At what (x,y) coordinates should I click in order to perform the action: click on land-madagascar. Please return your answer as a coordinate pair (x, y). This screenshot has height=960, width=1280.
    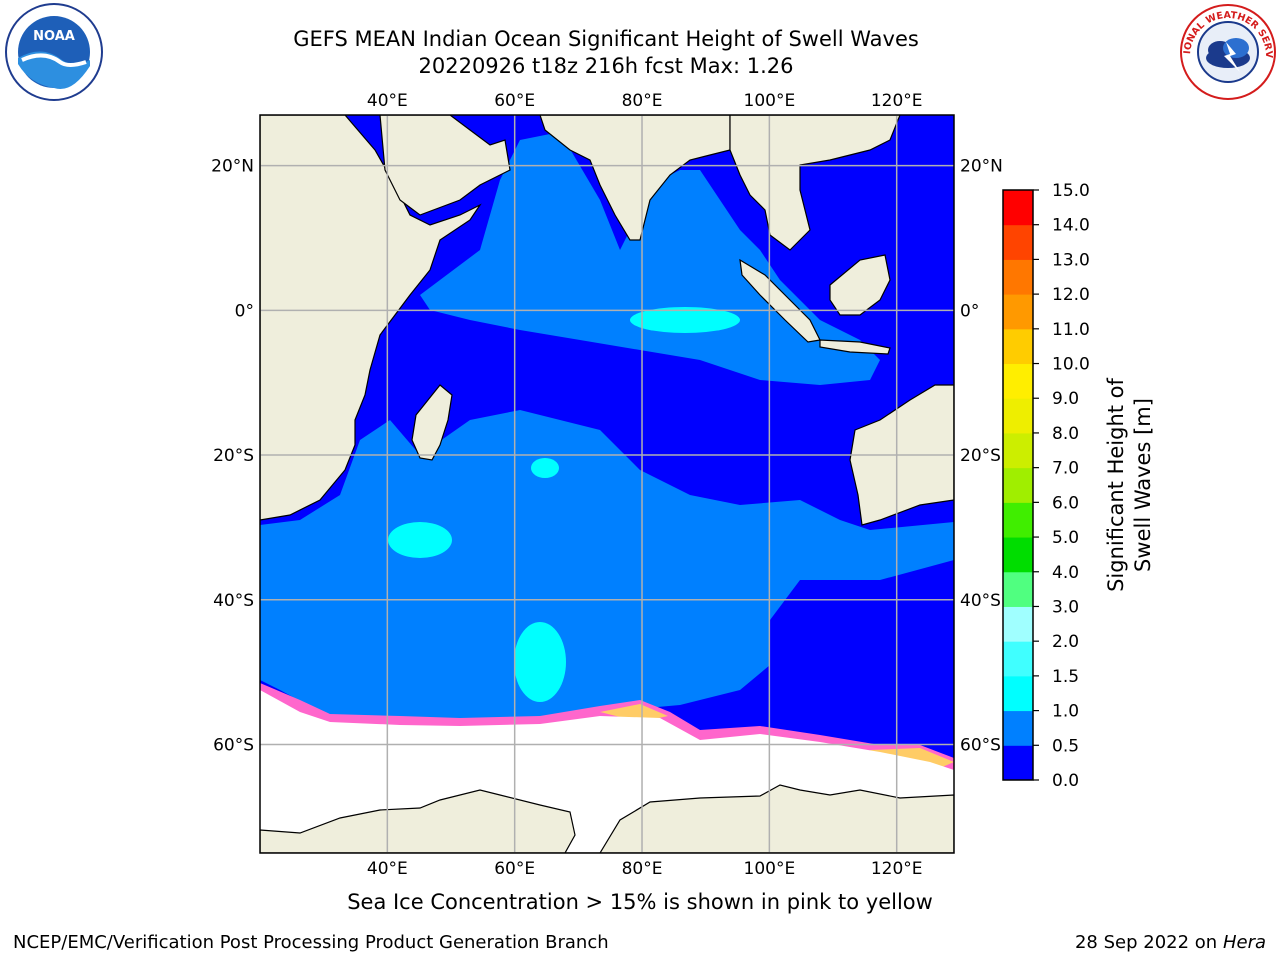
    Looking at the image, I should click on (432, 422).